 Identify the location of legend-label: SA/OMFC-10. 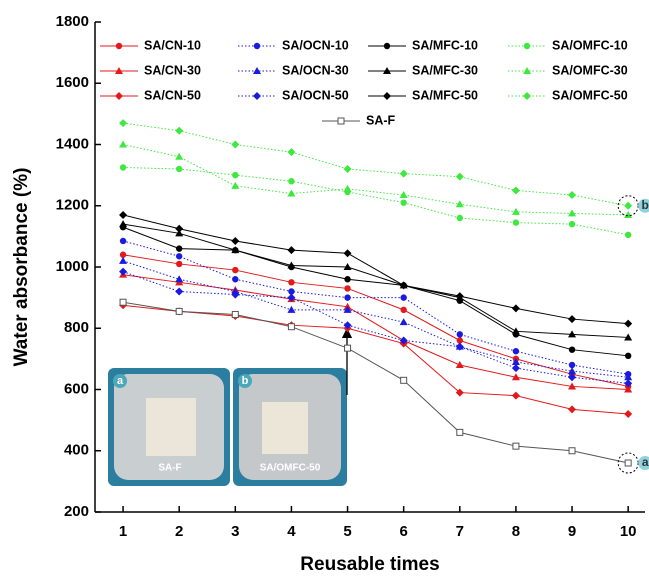
(590, 45).